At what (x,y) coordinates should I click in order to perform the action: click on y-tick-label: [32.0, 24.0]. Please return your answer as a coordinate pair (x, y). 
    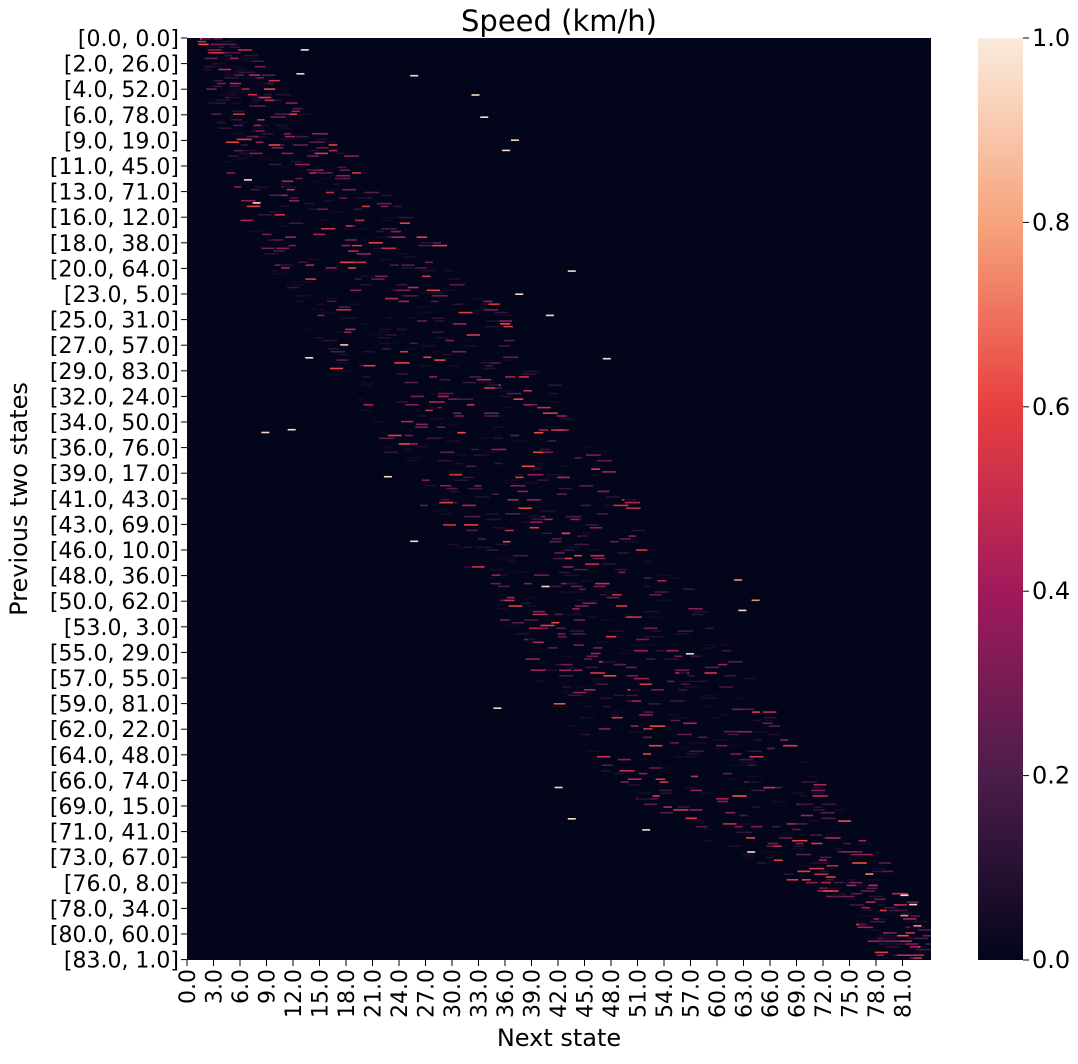
    Looking at the image, I should click on (114, 397).